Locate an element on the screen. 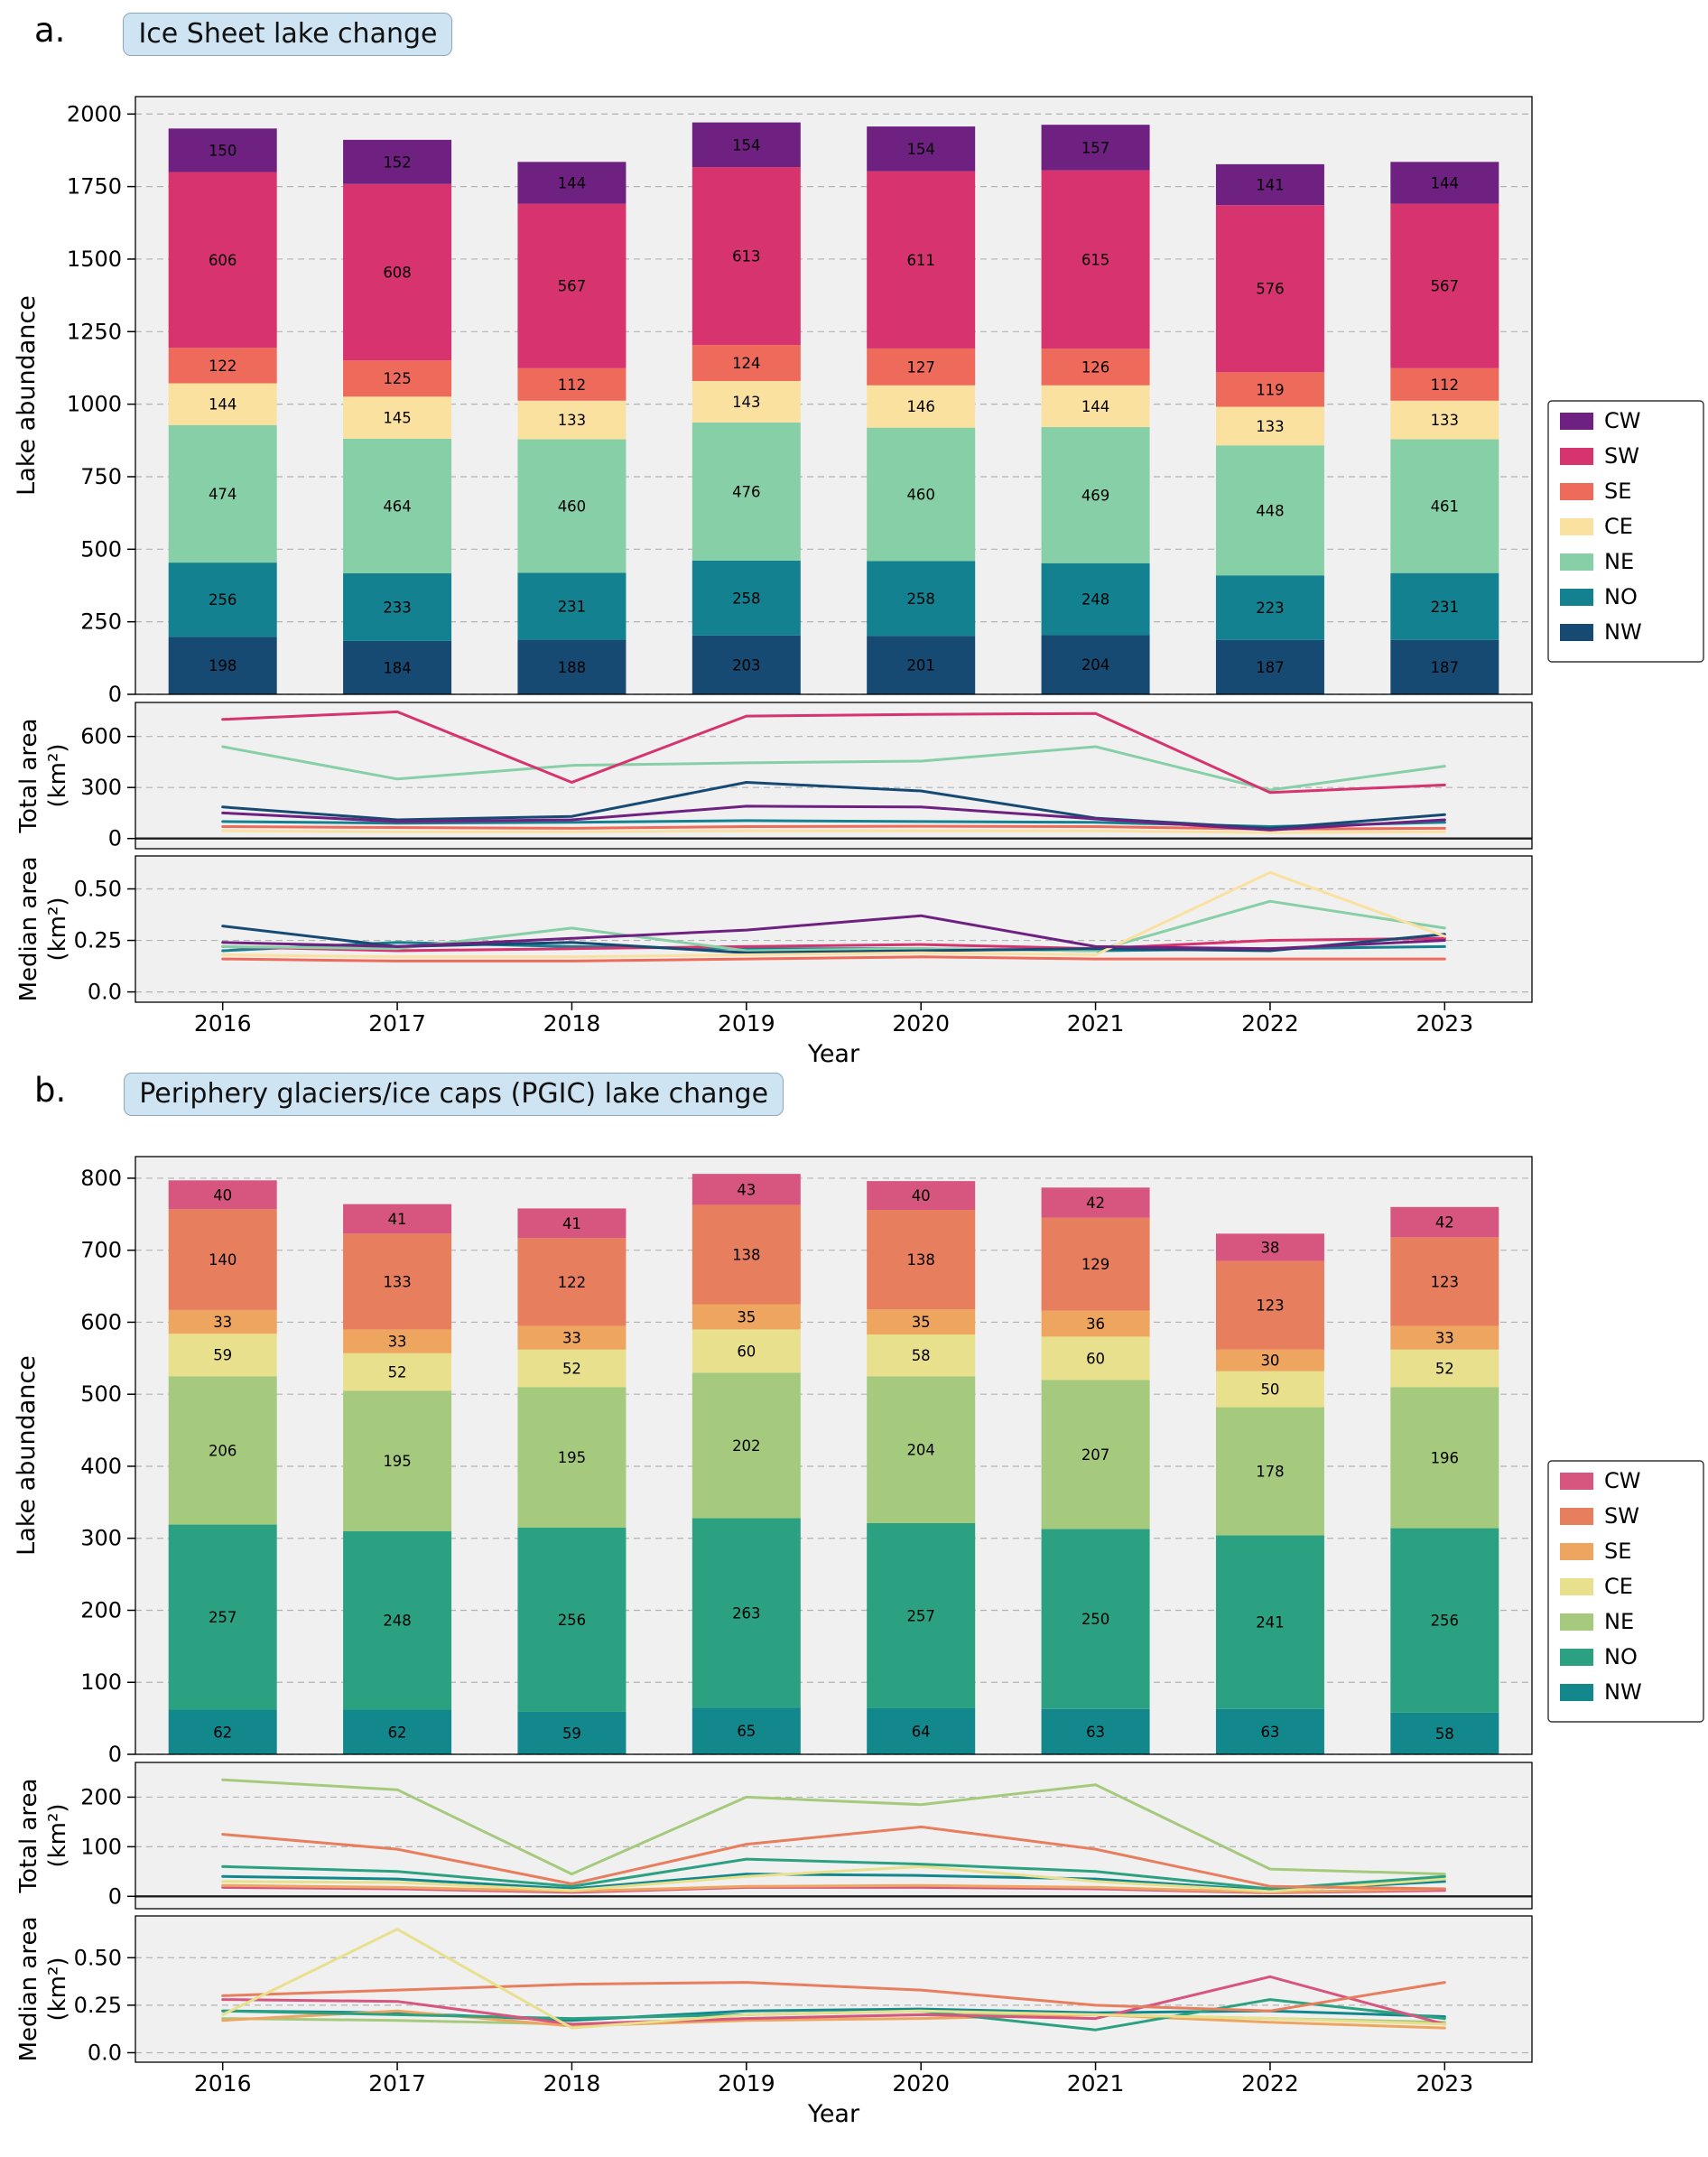 The image size is (1708, 2157). median-area-line-ce is located at coordinates (833, 1979).